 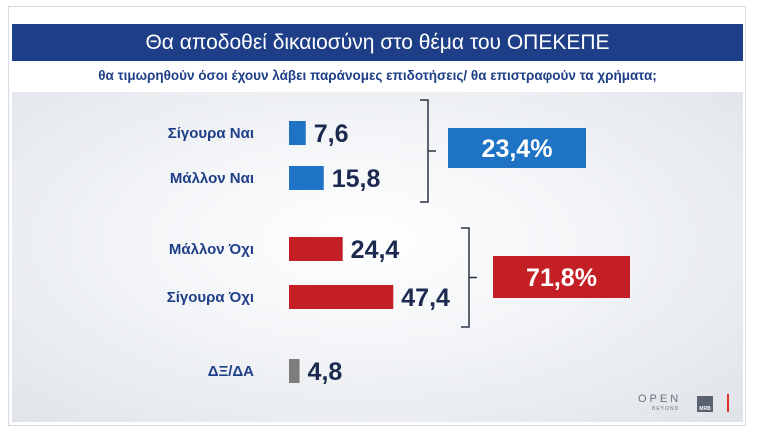 I want to click on category-label-3: Μάλλον Όχι, so click(x=211, y=249).